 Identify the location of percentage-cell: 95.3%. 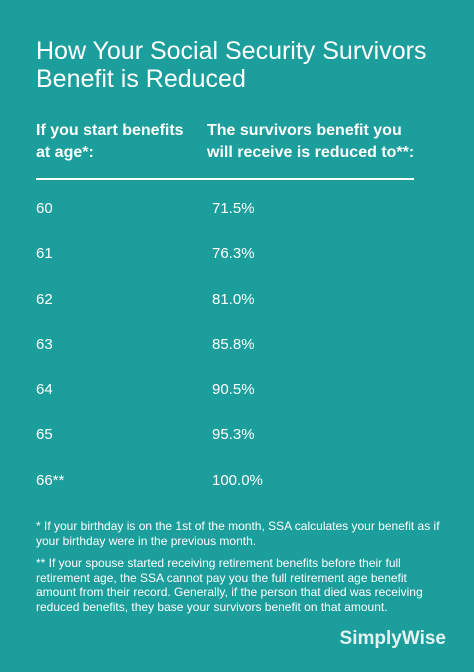
(233, 435).